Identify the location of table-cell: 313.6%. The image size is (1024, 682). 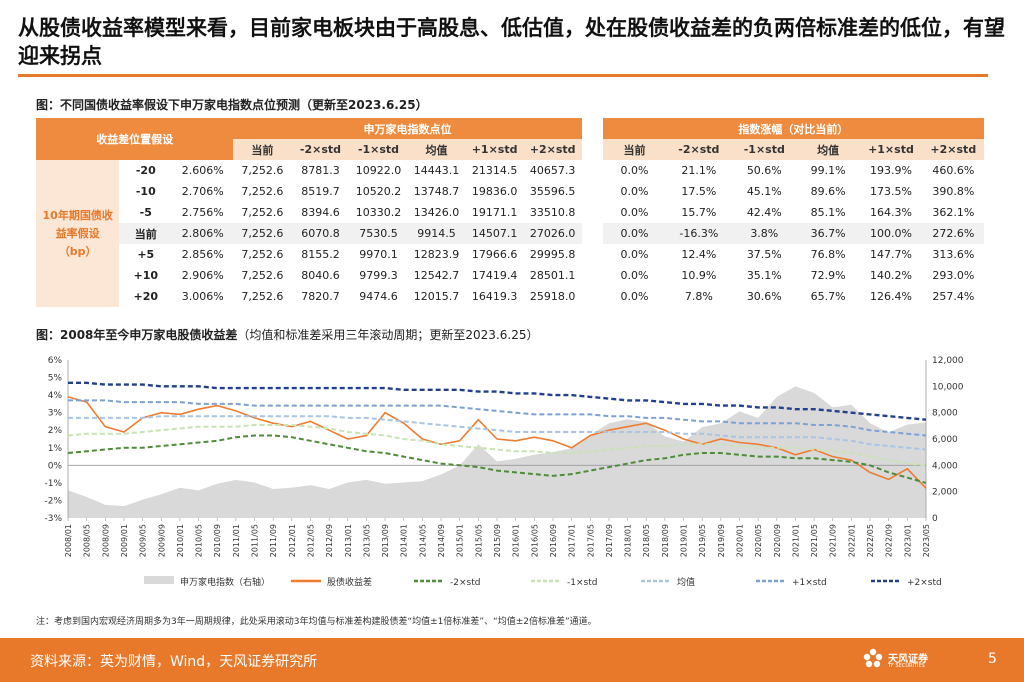
(953, 254).